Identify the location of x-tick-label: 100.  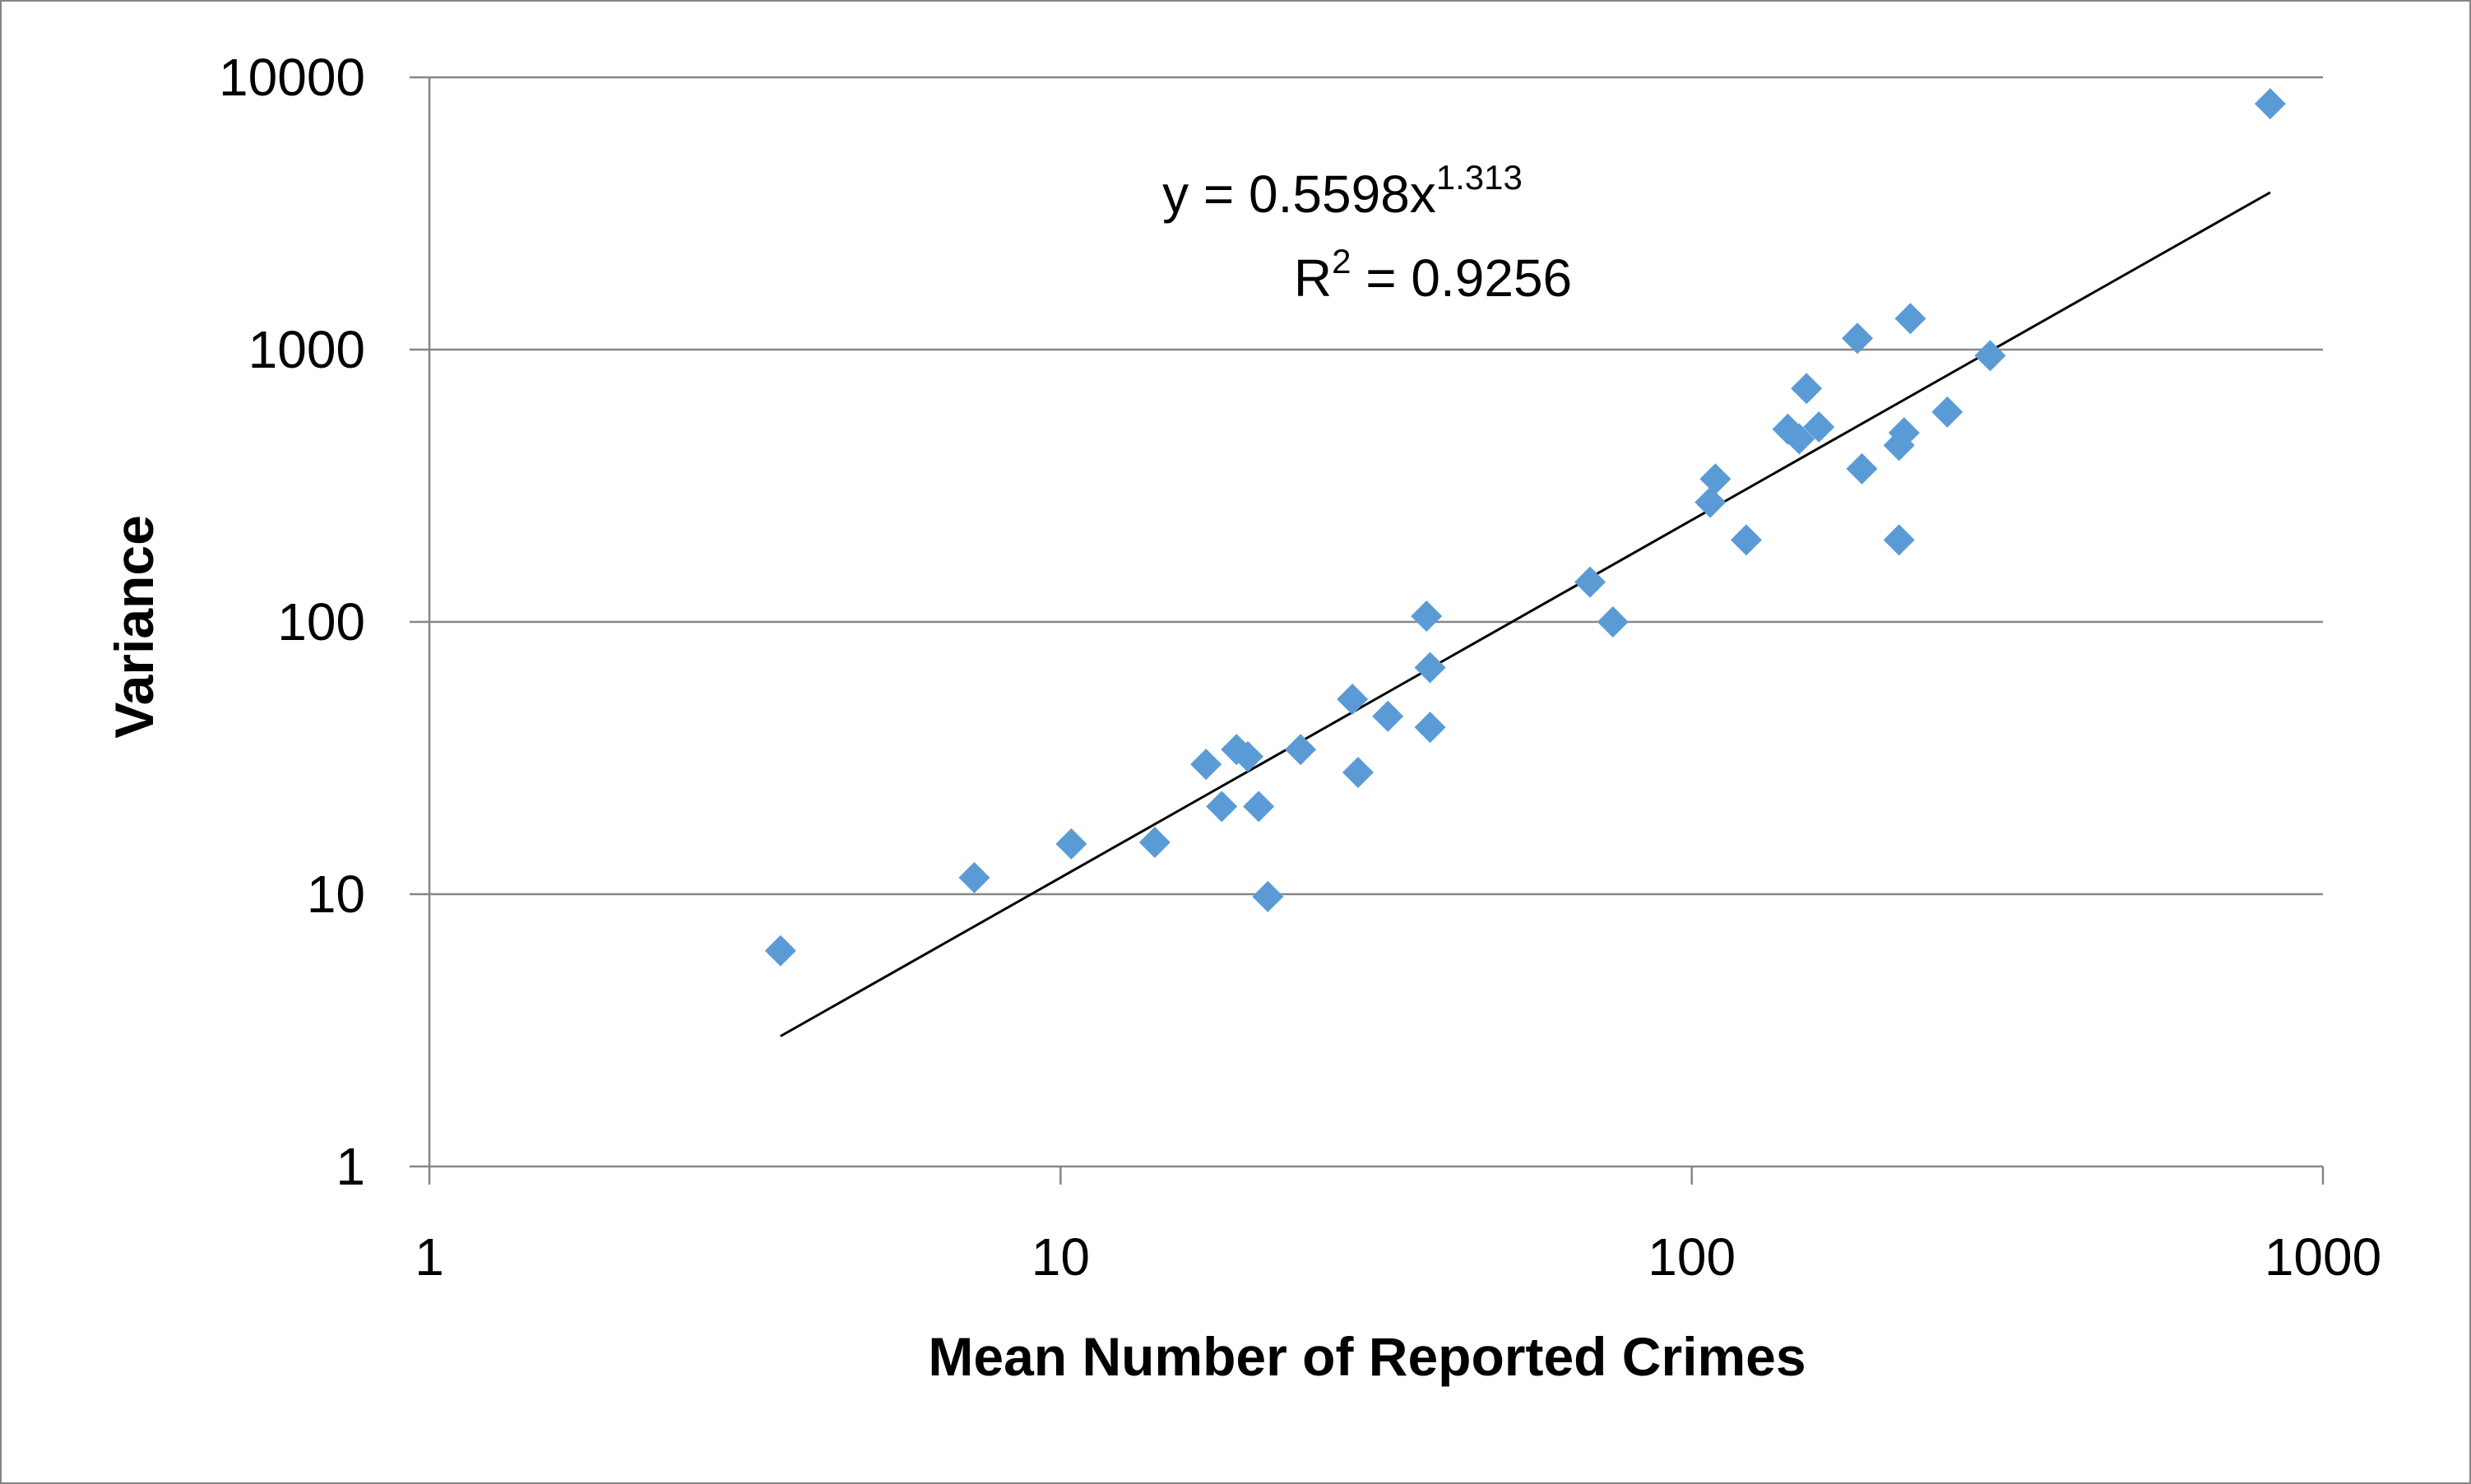
(1692, 1257).